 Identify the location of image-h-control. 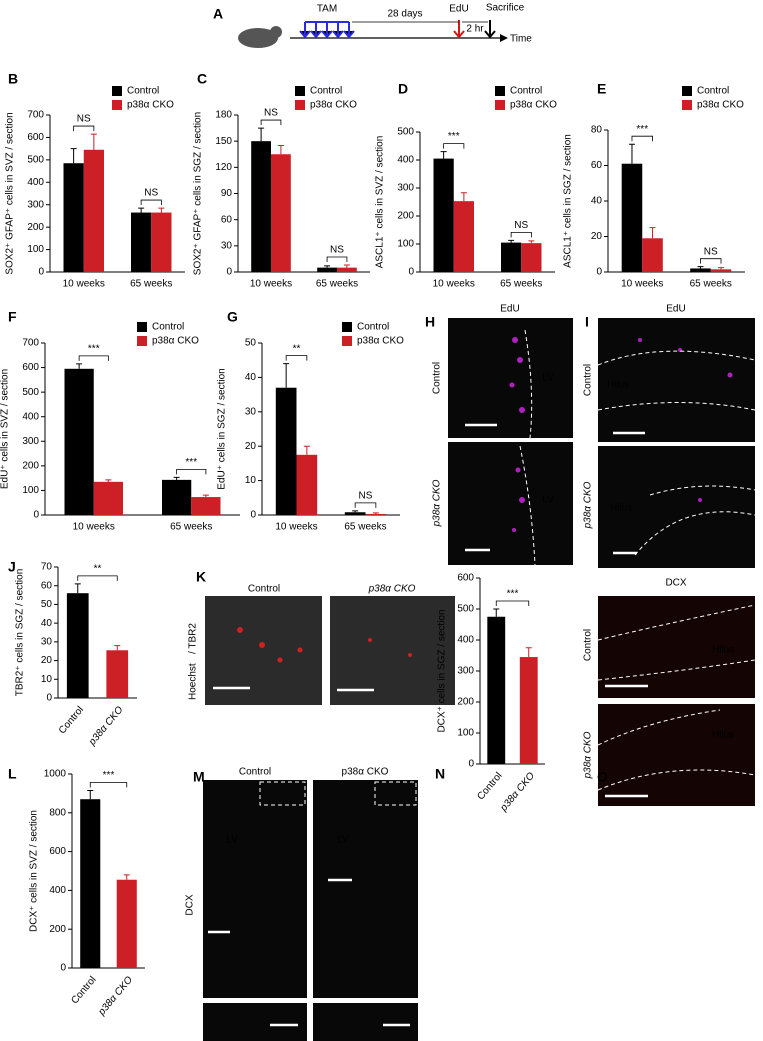
(510, 378).